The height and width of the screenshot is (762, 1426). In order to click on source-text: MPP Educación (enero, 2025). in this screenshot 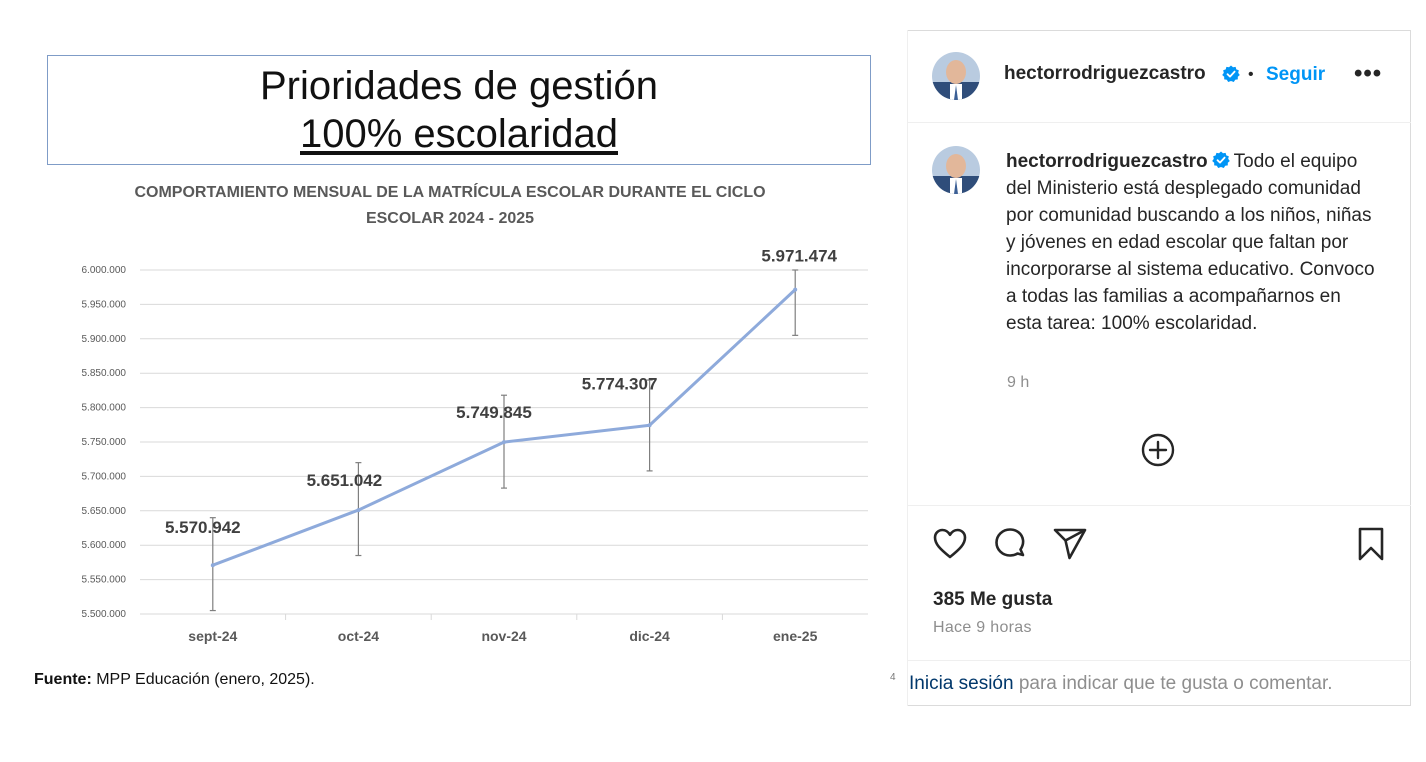, I will do `click(203, 679)`.